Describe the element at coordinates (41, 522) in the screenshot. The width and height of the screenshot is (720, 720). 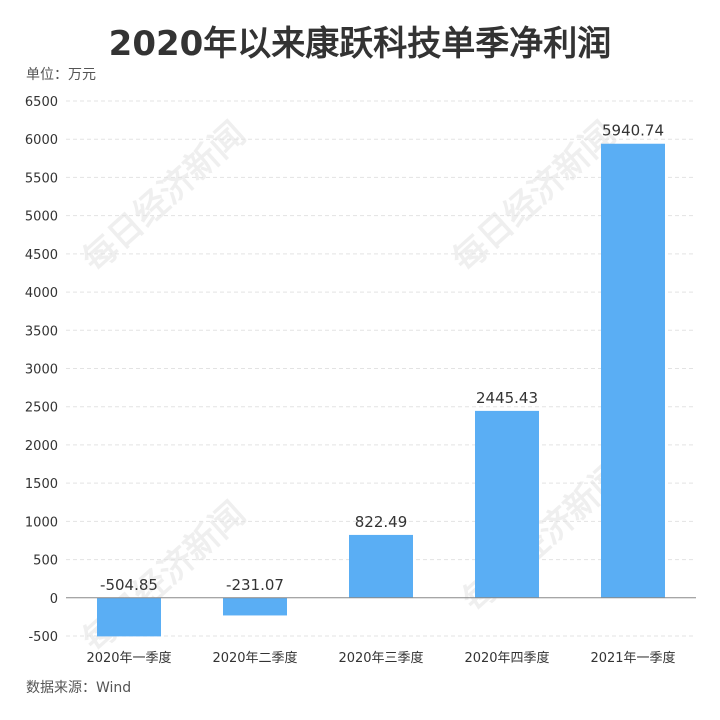
I see `y-tick-label: 1000` at that location.